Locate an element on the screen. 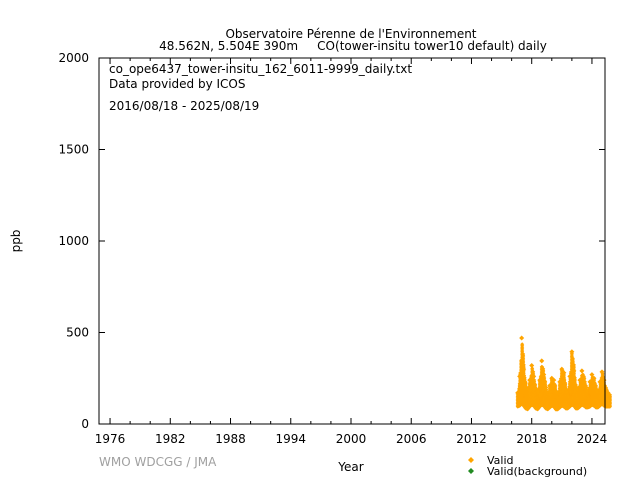 This screenshot has height=480, width=640. legend-marker-valid is located at coordinates (471, 460).